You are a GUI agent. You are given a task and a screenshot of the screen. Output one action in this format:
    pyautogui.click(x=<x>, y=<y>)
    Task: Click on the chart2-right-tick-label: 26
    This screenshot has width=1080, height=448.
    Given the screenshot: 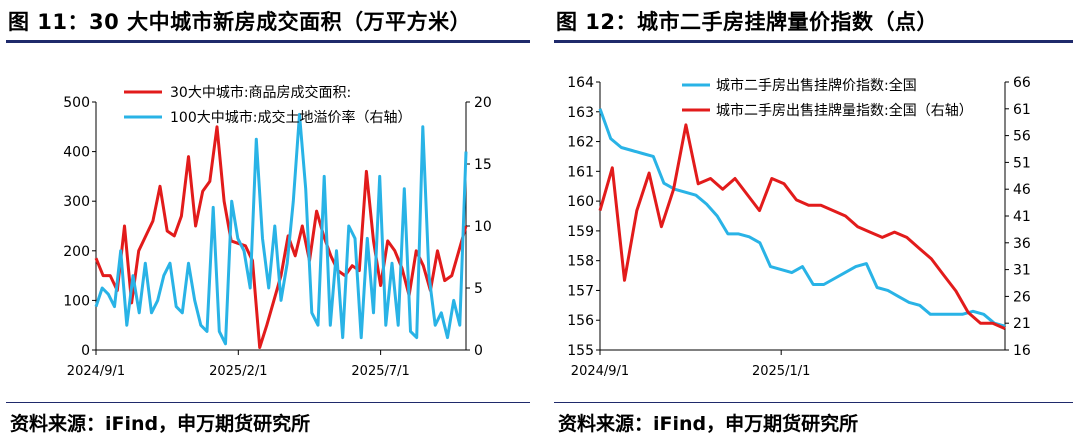 What is the action you would take?
    pyautogui.click(x=1022, y=297)
    